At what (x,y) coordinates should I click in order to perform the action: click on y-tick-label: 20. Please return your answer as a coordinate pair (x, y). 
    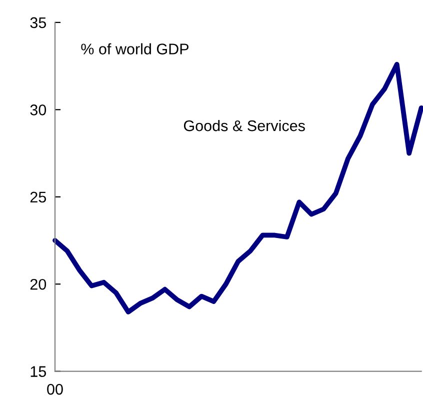
    Looking at the image, I should click on (38, 284).